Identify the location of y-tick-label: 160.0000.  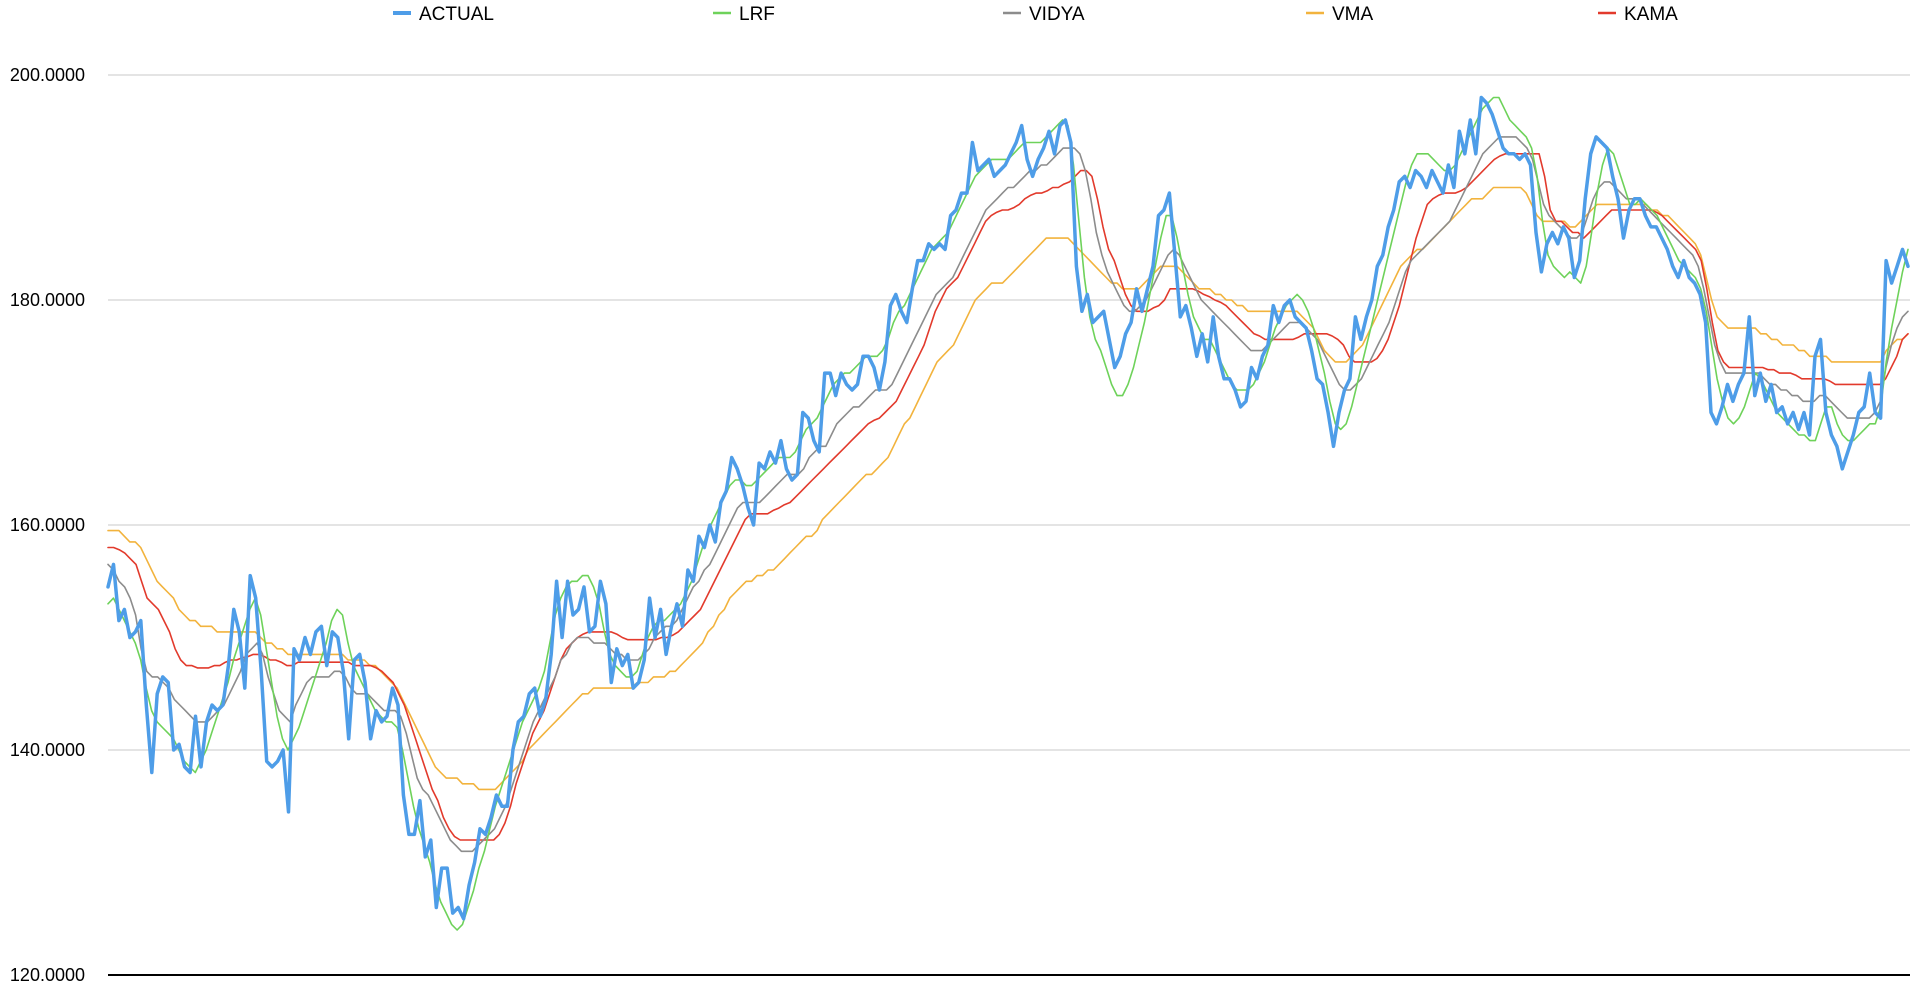
(47, 525).